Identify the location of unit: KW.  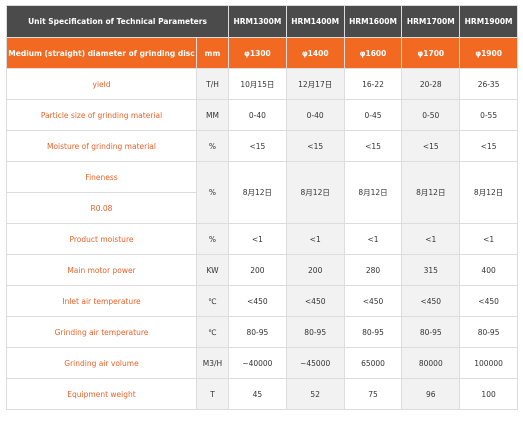
(212, 270).